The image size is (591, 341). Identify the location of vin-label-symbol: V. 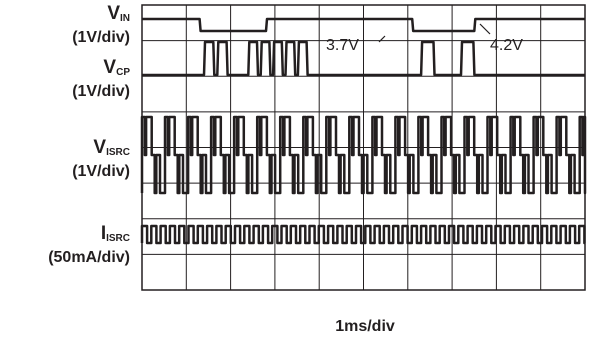
(113, 13).